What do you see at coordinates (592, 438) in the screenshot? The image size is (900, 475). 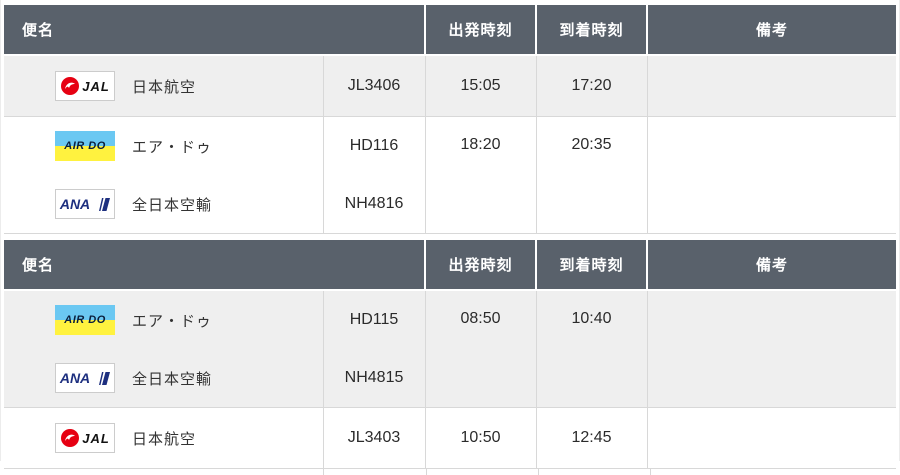 I see `arrival-time: 12:45` at bounding box center [592, 438].